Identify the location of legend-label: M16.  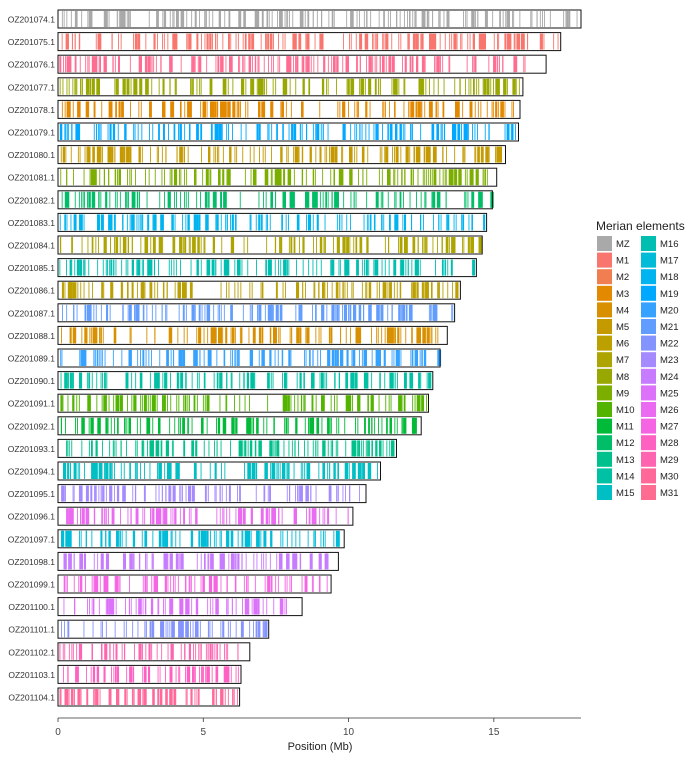
(669, 244).